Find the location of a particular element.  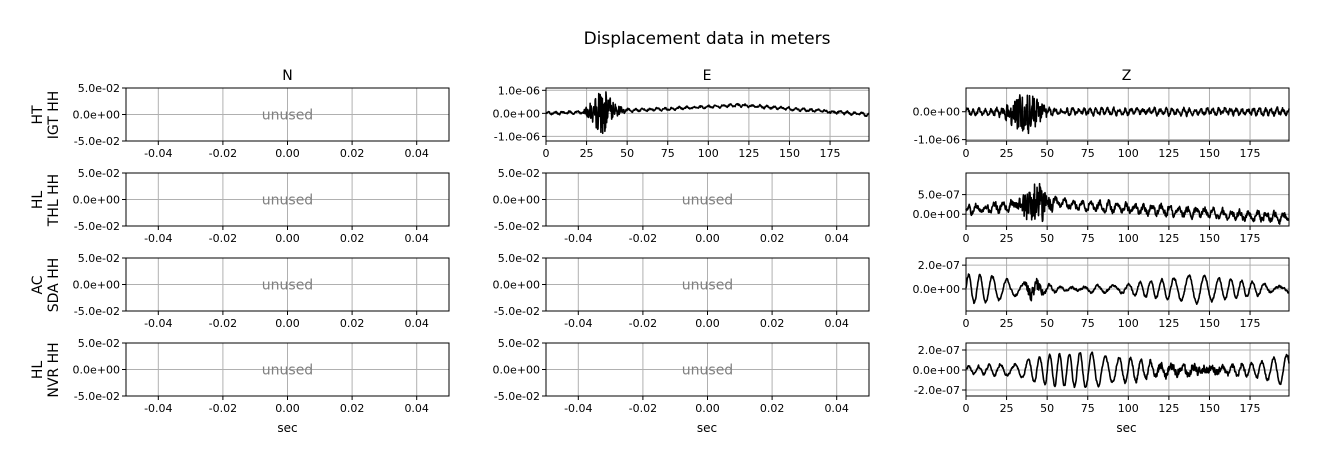

figure-title: Displacement data in meters is located at coordinates (707, 39).